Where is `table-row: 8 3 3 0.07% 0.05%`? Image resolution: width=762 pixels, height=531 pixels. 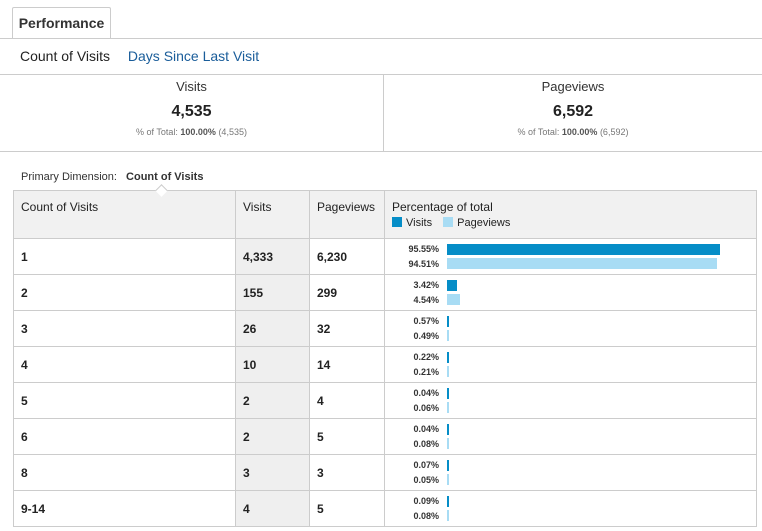 table-row: 8 3 3 0.07% 0.05% is located at coordinates (385, 472).